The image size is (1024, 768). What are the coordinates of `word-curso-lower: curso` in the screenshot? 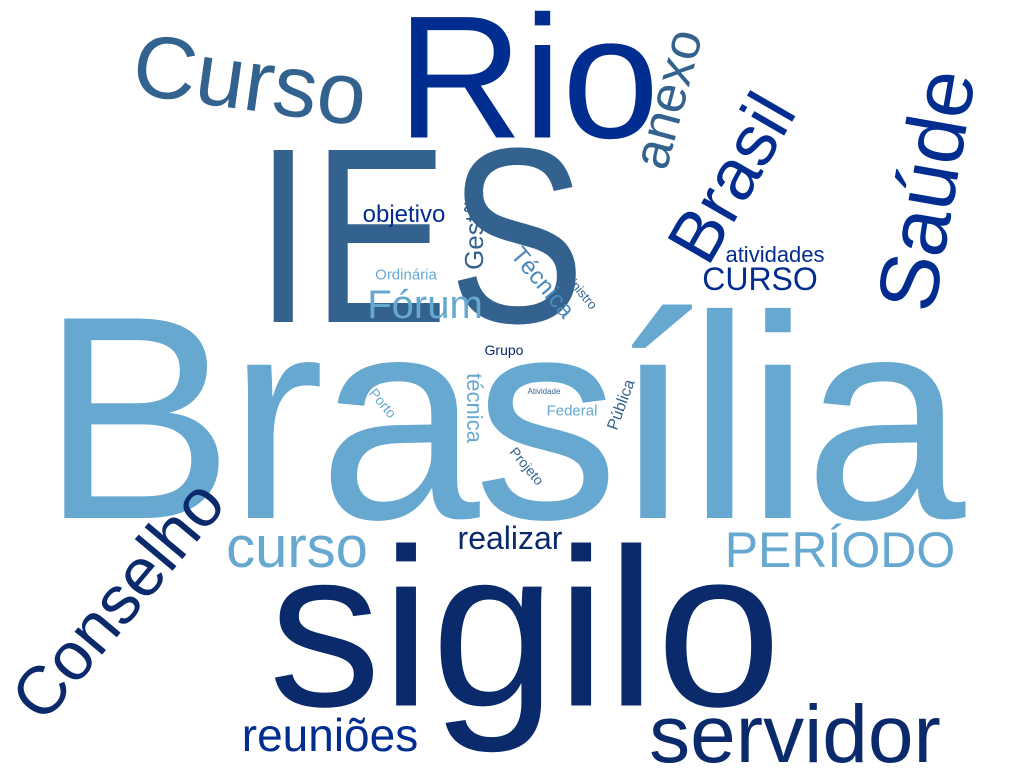 It's located at (297, 547).